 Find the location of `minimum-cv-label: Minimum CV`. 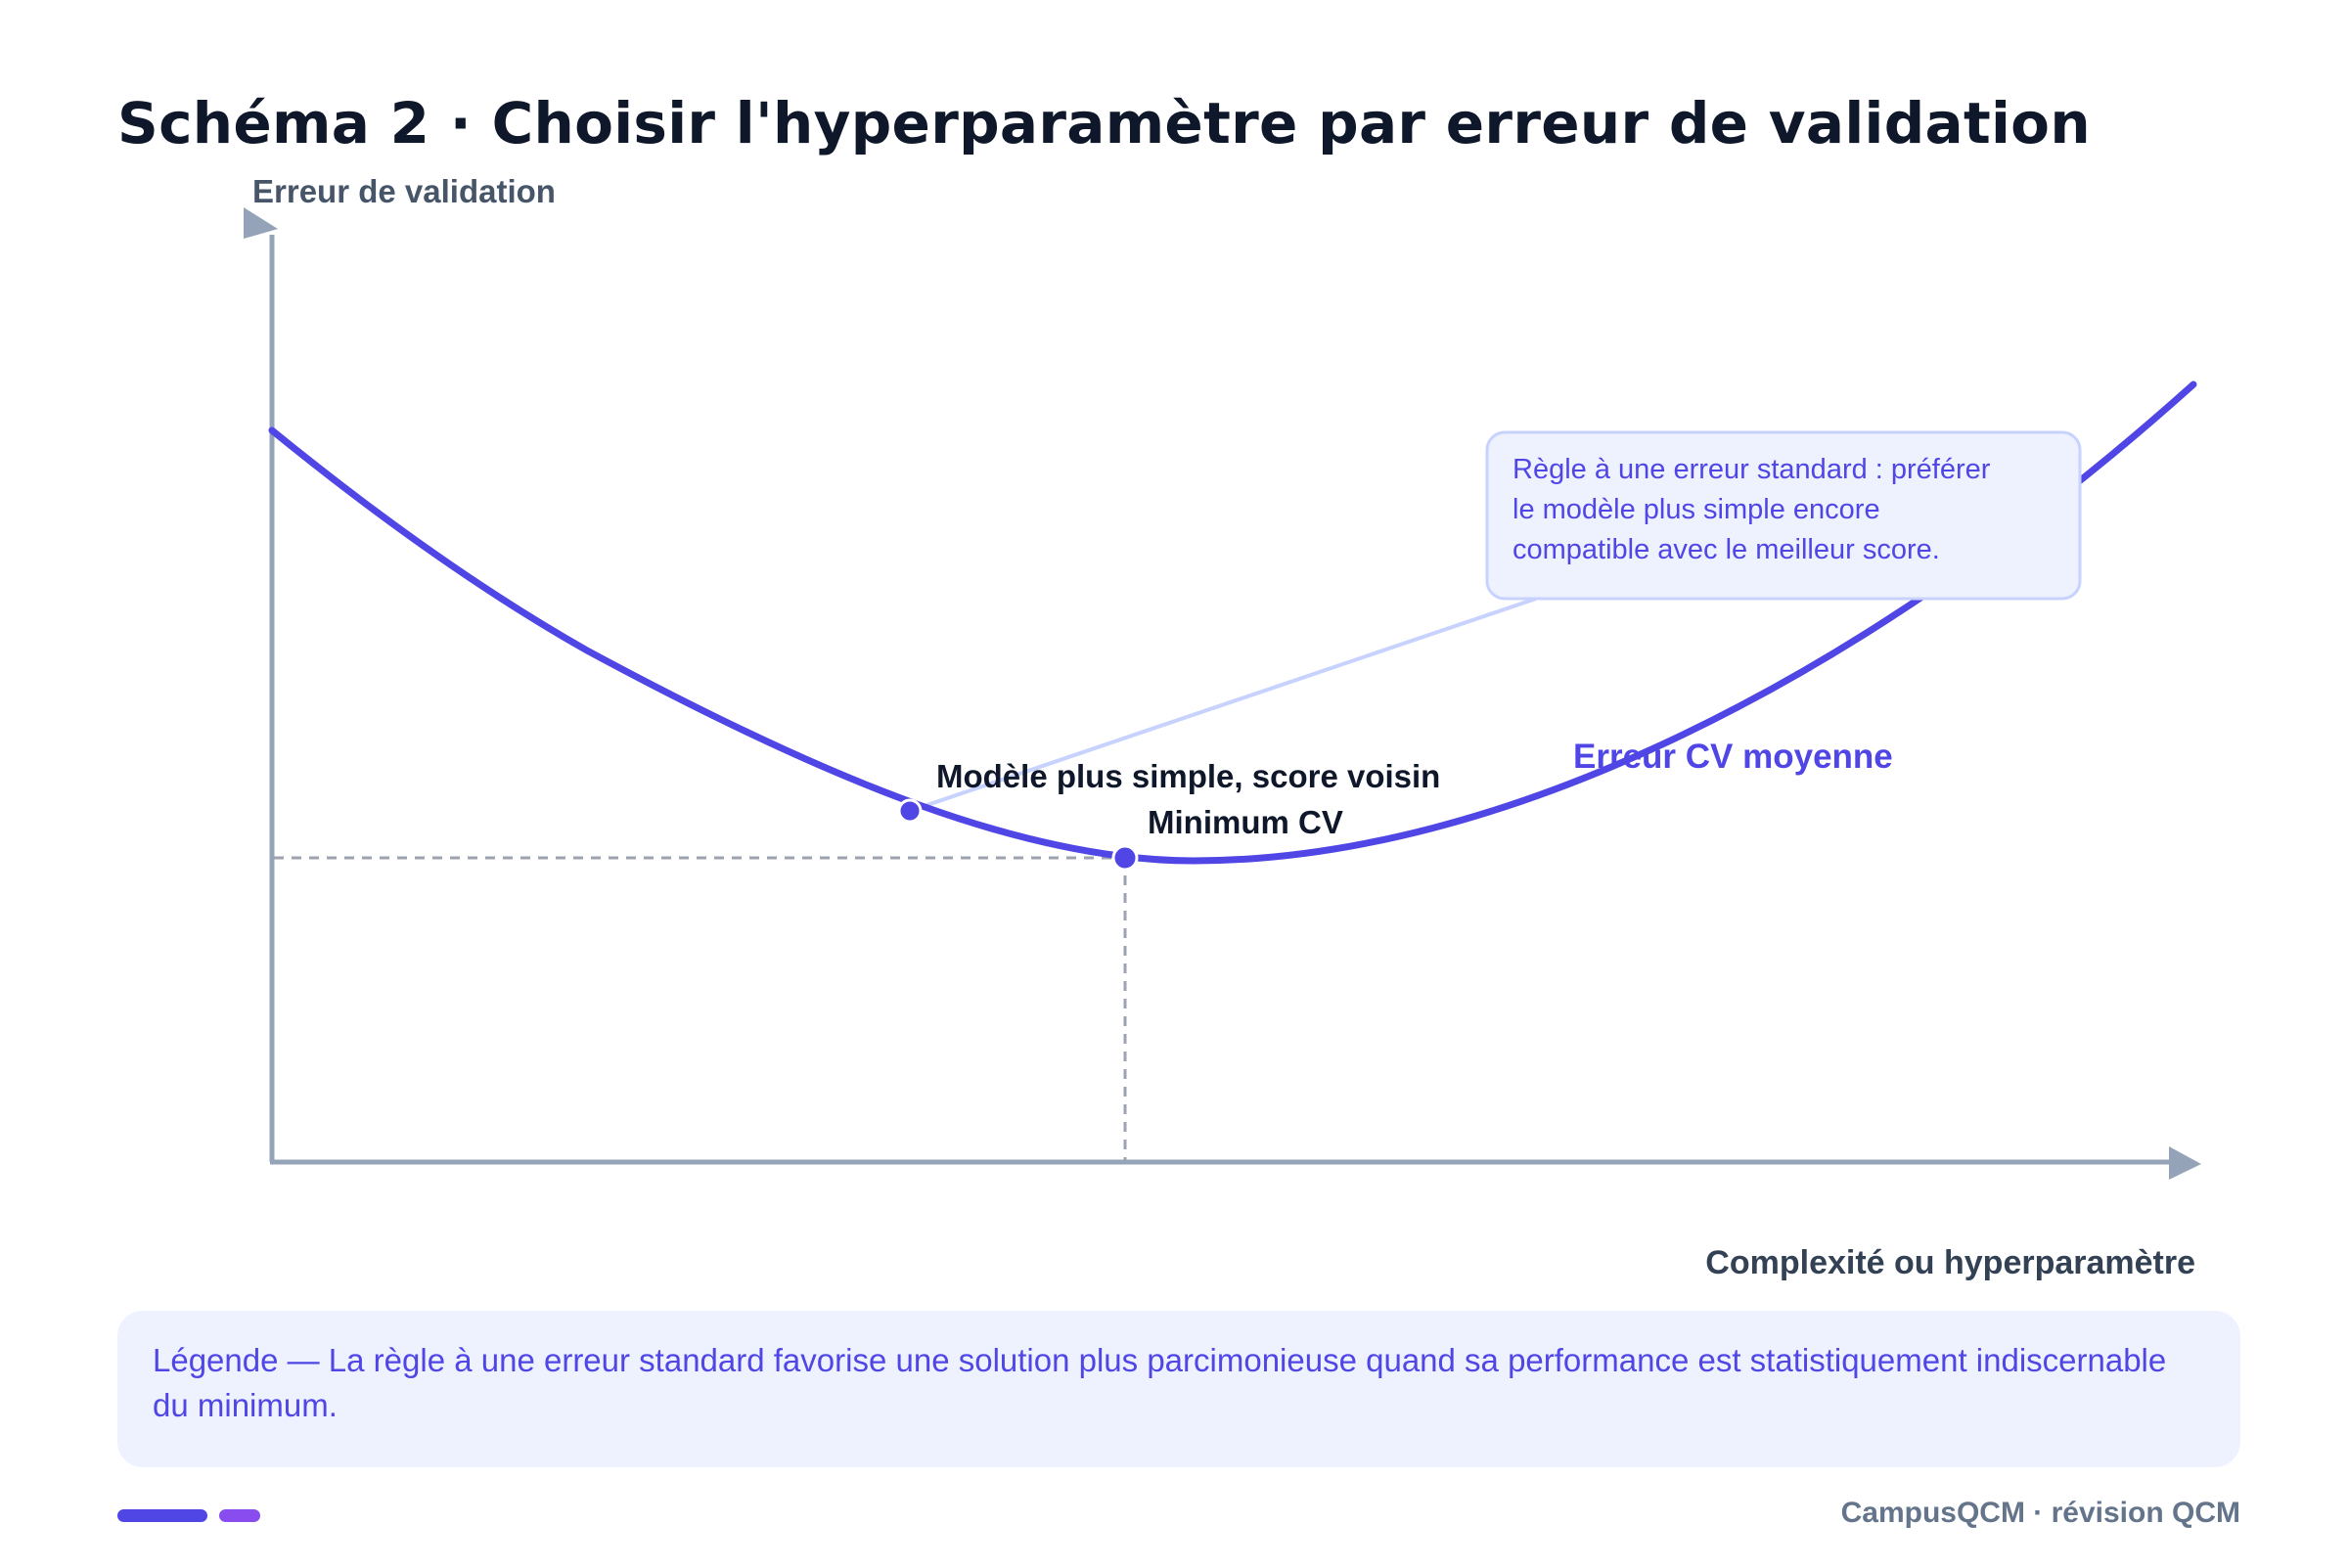

minimum-cv-label: Minimum CV is located at coordinates (1245, 822).